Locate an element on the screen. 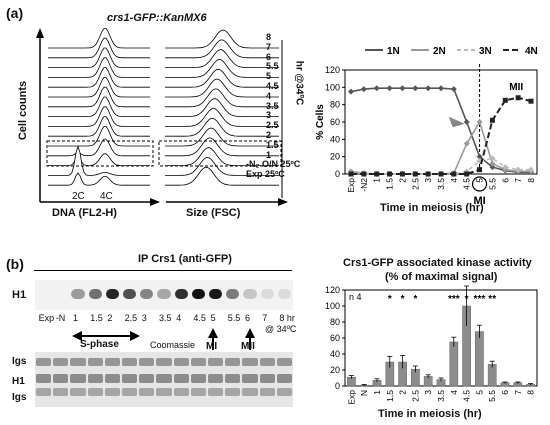  lane-label: 3 is located at coordinates (144, 318).